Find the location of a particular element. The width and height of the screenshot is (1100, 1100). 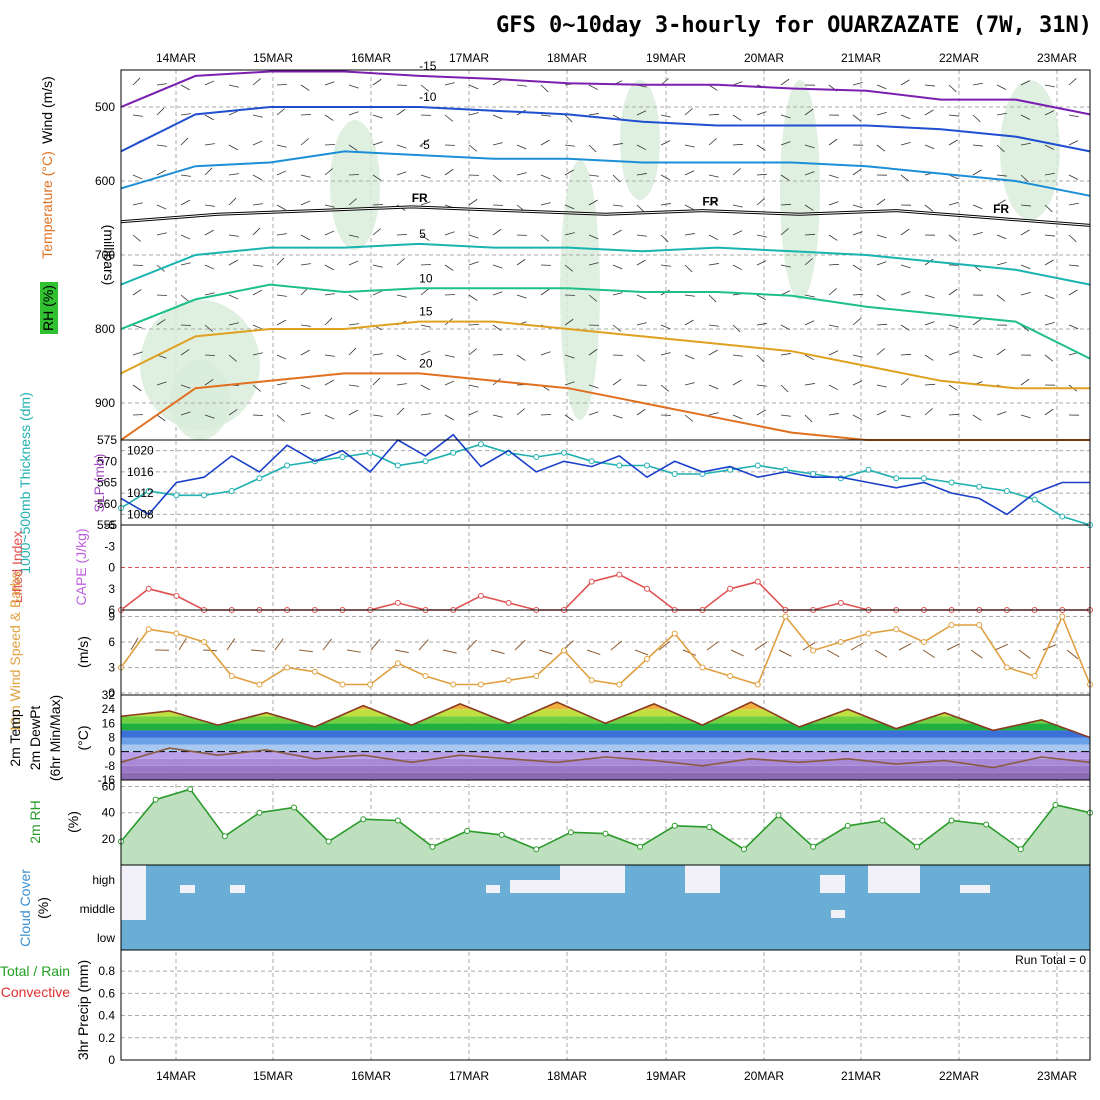

rh-fill is located at coordinates (605, 827).